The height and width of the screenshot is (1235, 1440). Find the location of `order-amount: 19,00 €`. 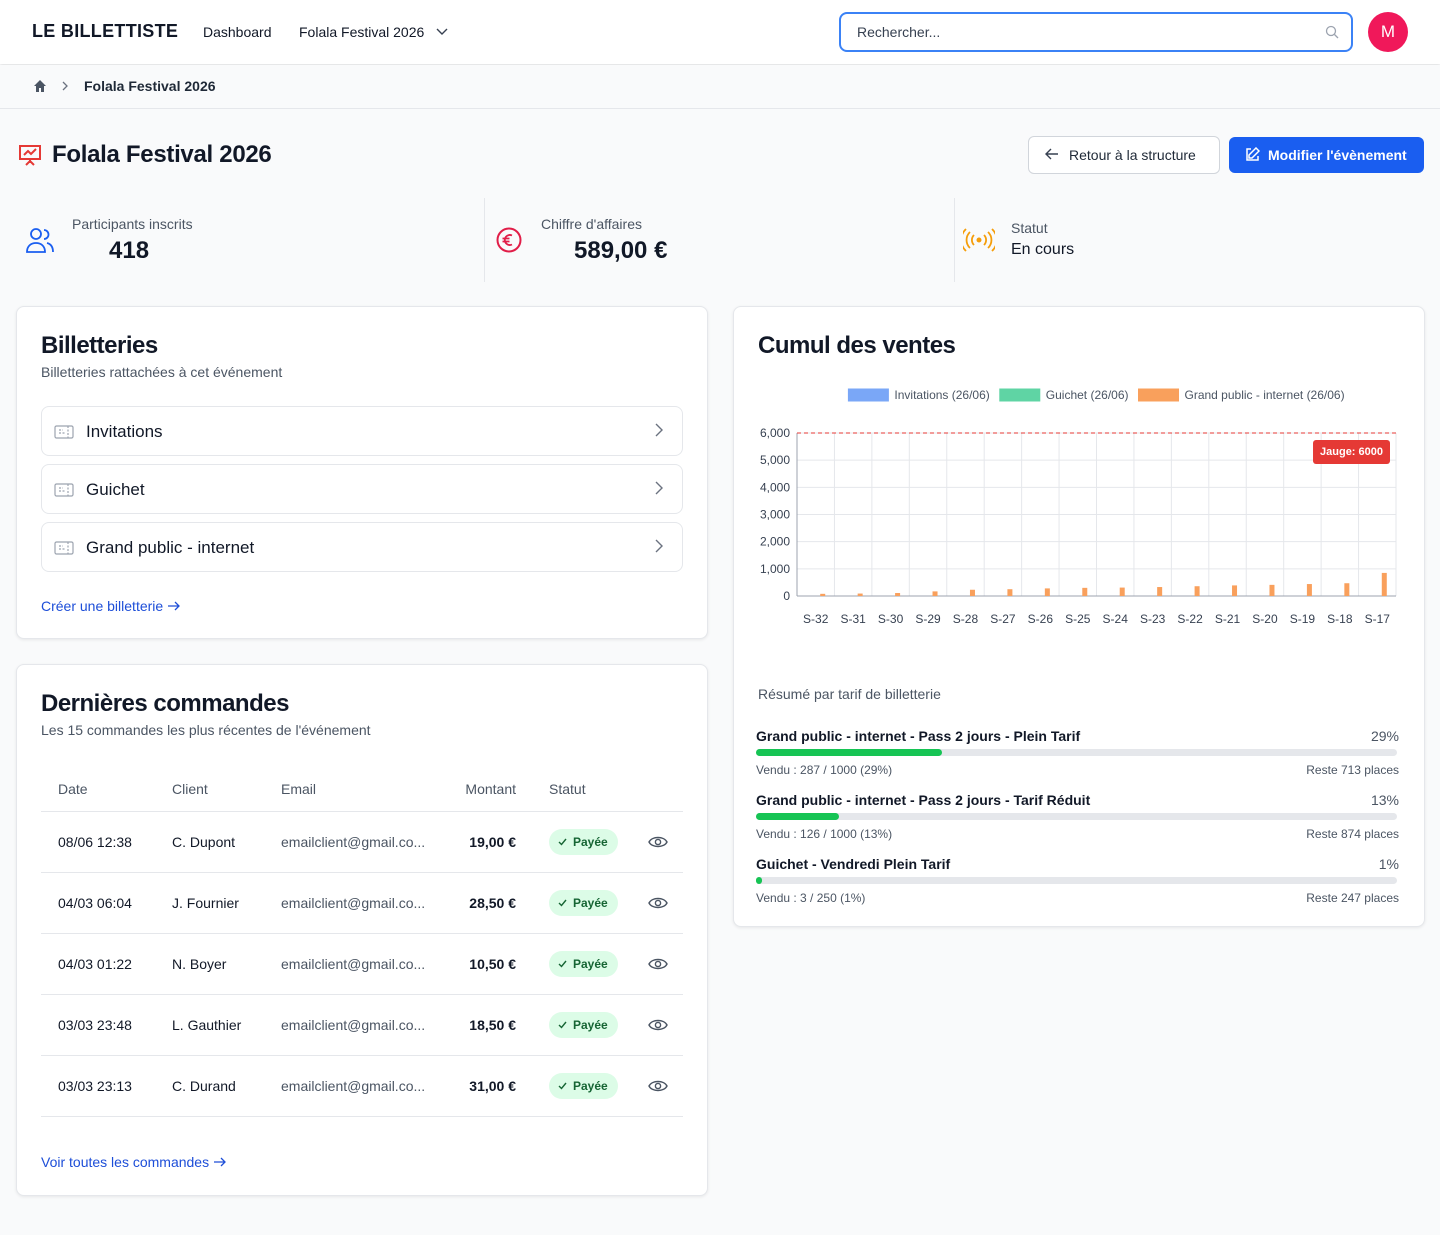

order-amount: 19,00 € is located at coordinates (492, 842).